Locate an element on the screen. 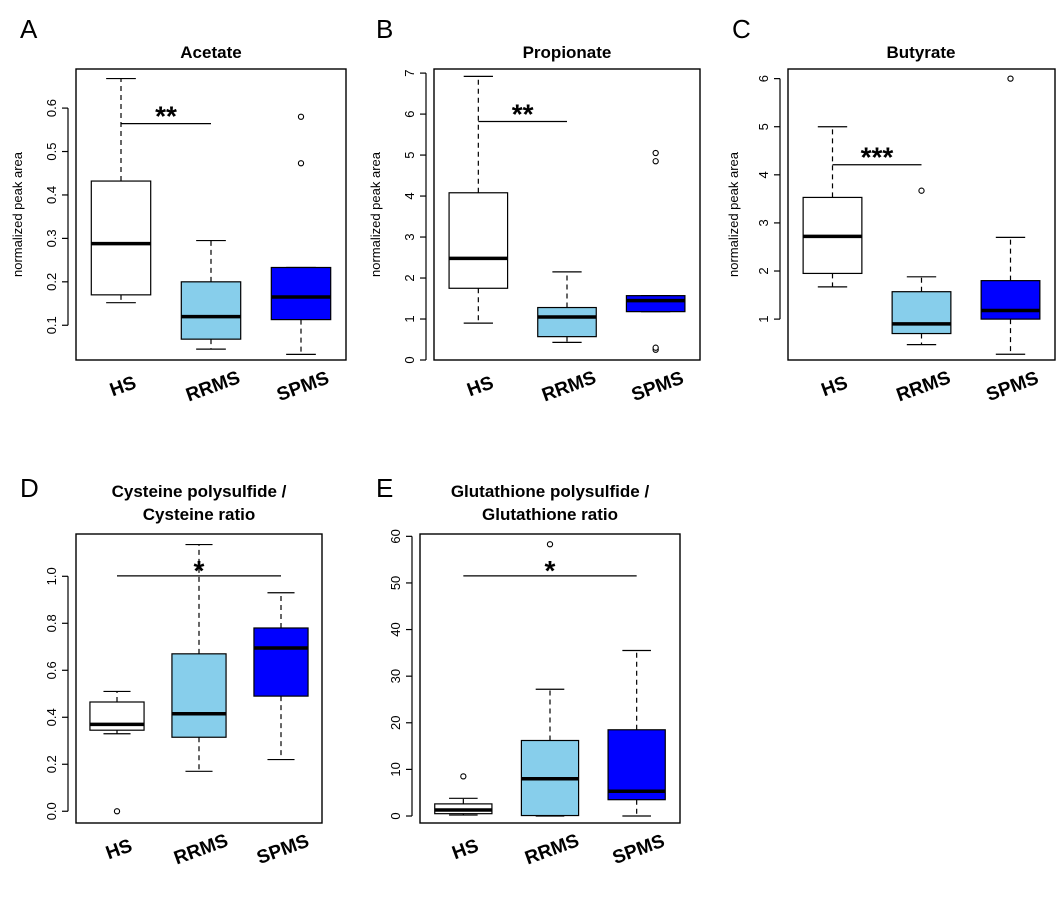 This screenshot has height=901, width=1057. chart-title: Glutathione polysulfide / is located at coordinates (550, 491).